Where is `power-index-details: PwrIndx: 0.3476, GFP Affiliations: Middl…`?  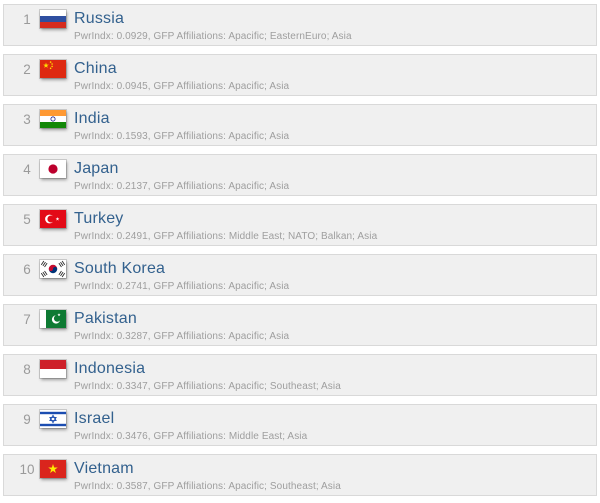
power-index-details: PwrIndx: 0.3476, GFP Affiliations: Middl… is located at coordinates (191, 436).